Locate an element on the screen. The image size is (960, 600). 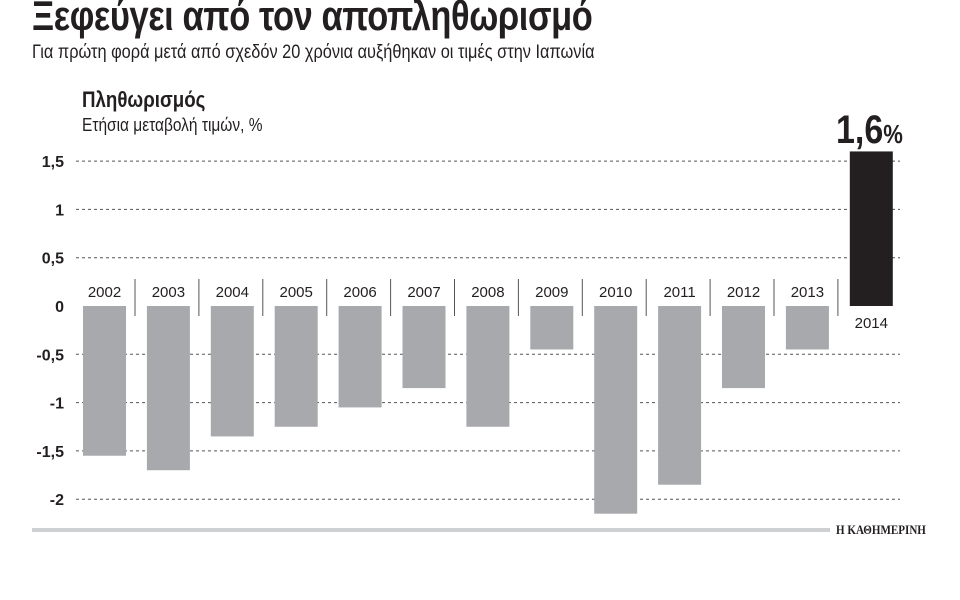
bar-2010 is located at coordinates (616, 410).